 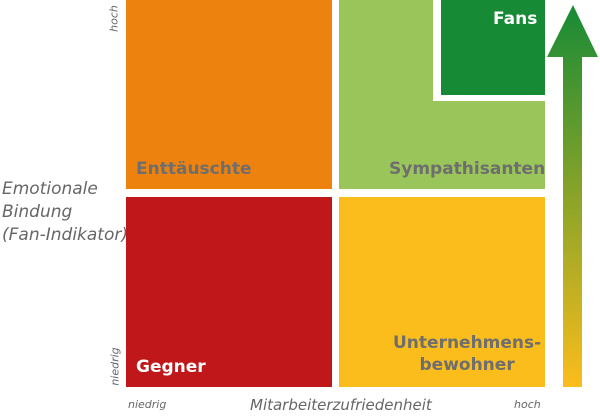 I want to click on quadrant-fans: Fans, so click(x=493, y=47).